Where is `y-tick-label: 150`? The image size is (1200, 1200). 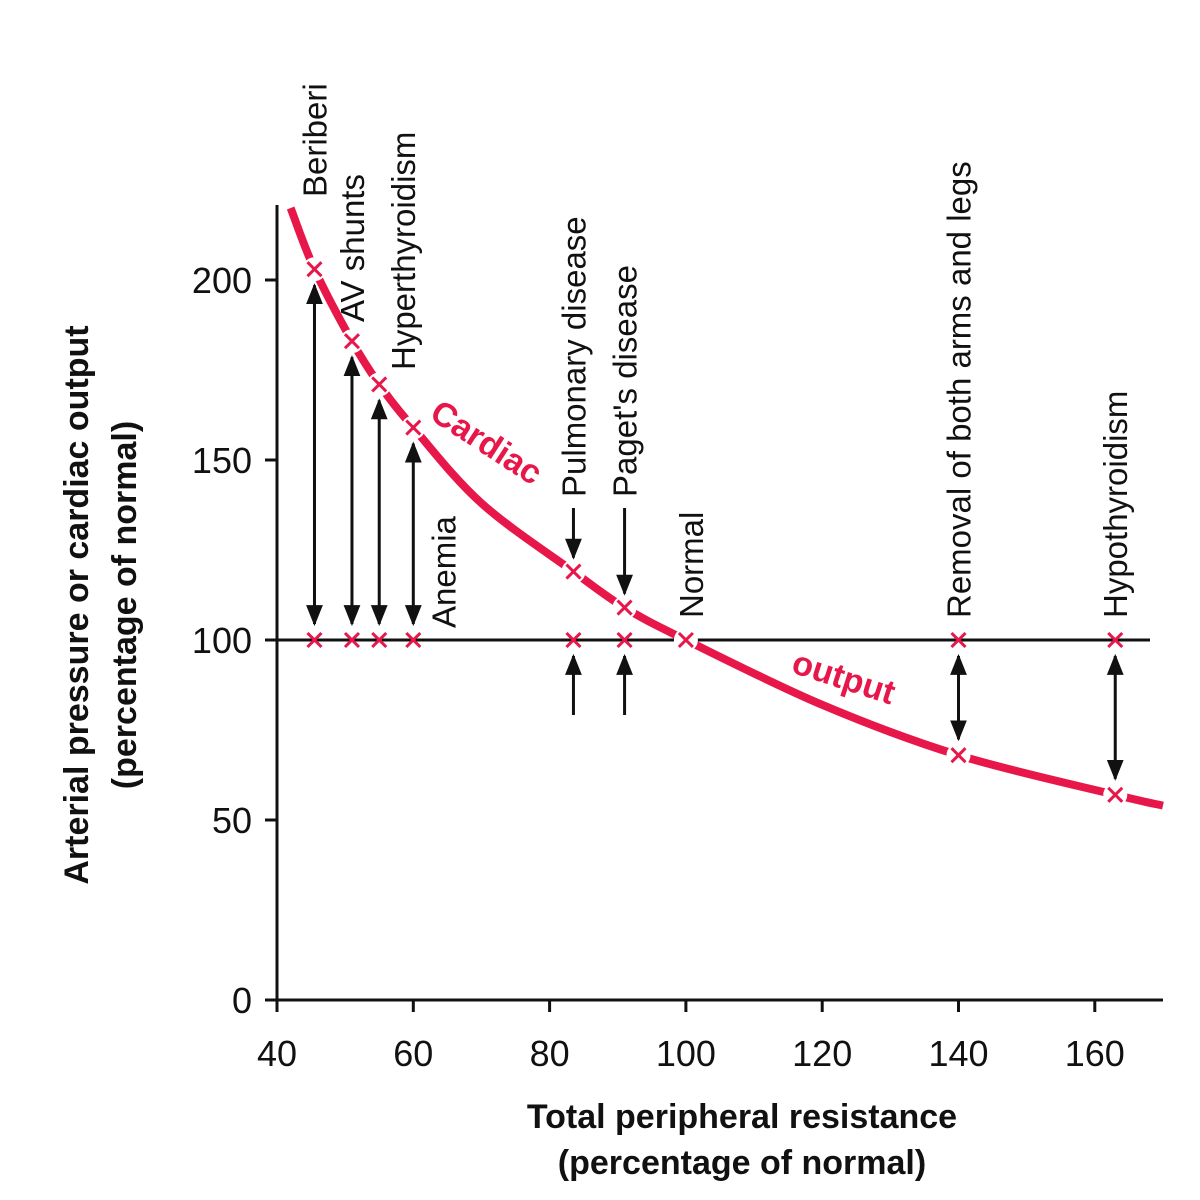 y-tick-label: 150 is located at coordinates (222, 460).